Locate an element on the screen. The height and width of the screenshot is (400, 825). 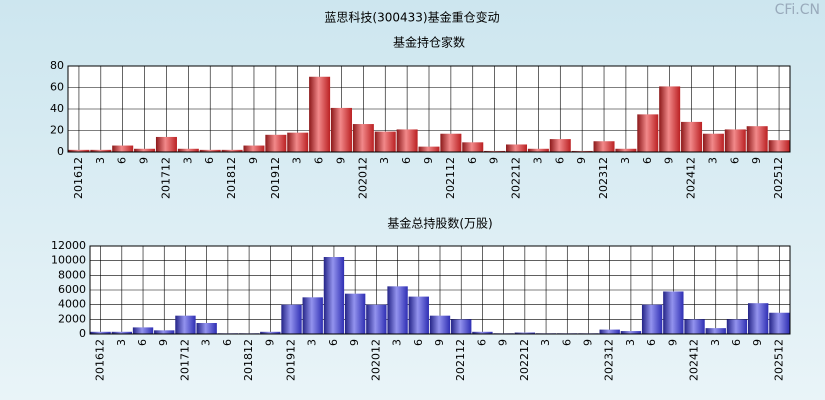
watermark: CFi.CN is located at coordinates (797, 10).